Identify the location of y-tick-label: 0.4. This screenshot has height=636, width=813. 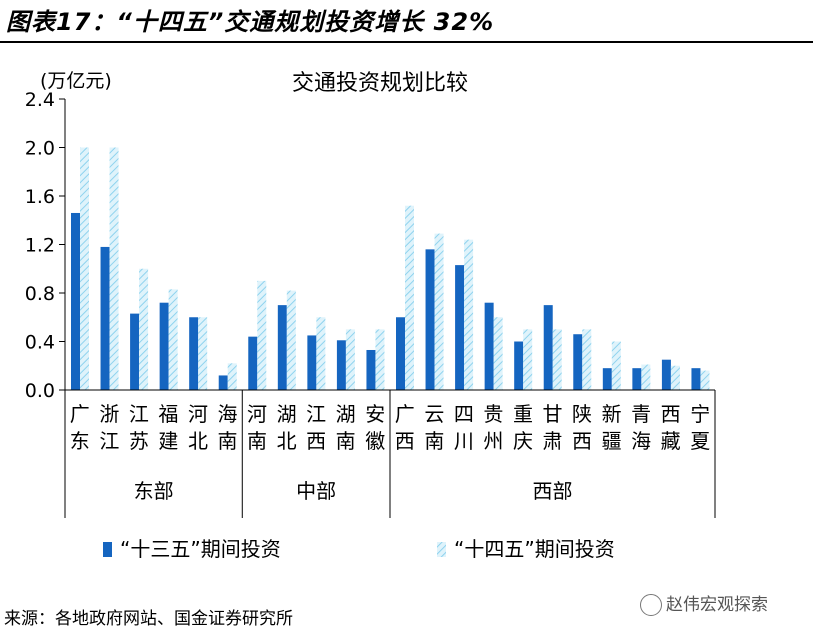
(40, 343).